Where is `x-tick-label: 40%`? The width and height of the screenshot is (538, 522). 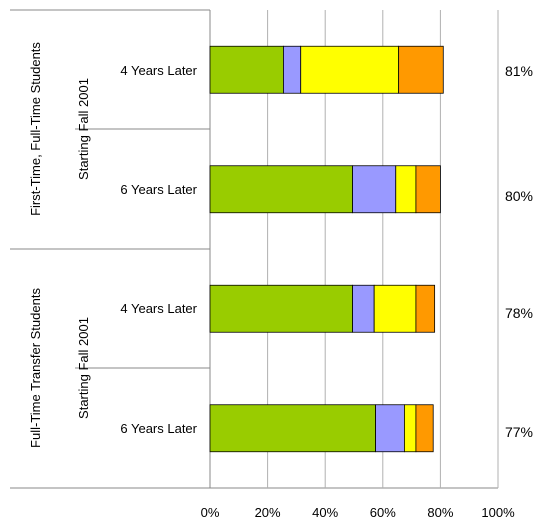 x-tick-label: 40% is located at coordinates (325, 512).